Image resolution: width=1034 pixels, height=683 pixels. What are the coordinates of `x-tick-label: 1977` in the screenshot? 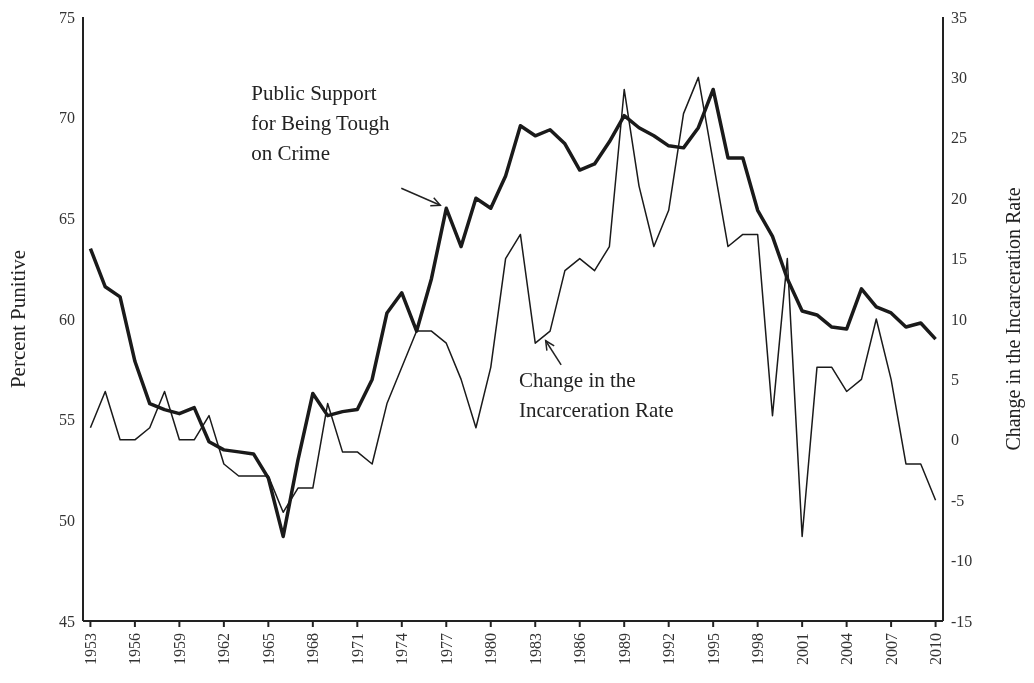 It's located at (446, 649).